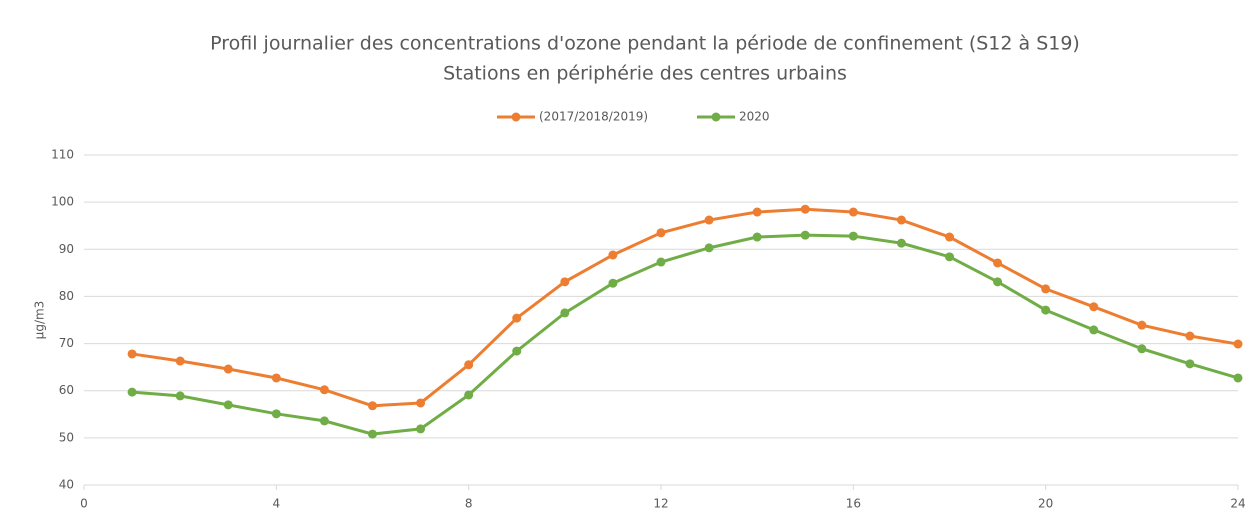 This screenshot has height=527, width=1250. I want to click on y-tick-label: 100, so click(62, 202).